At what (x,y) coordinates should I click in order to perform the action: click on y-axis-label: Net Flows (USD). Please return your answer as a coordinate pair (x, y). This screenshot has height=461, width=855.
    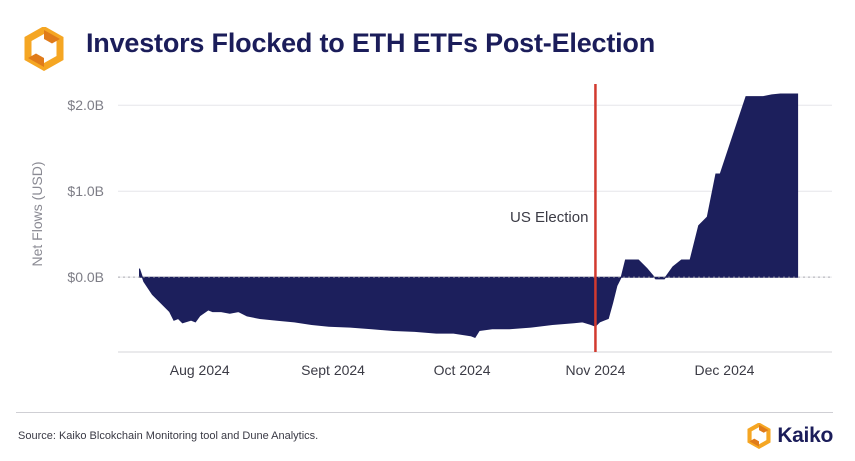
    Looking at the image, I should click on (37, 213).